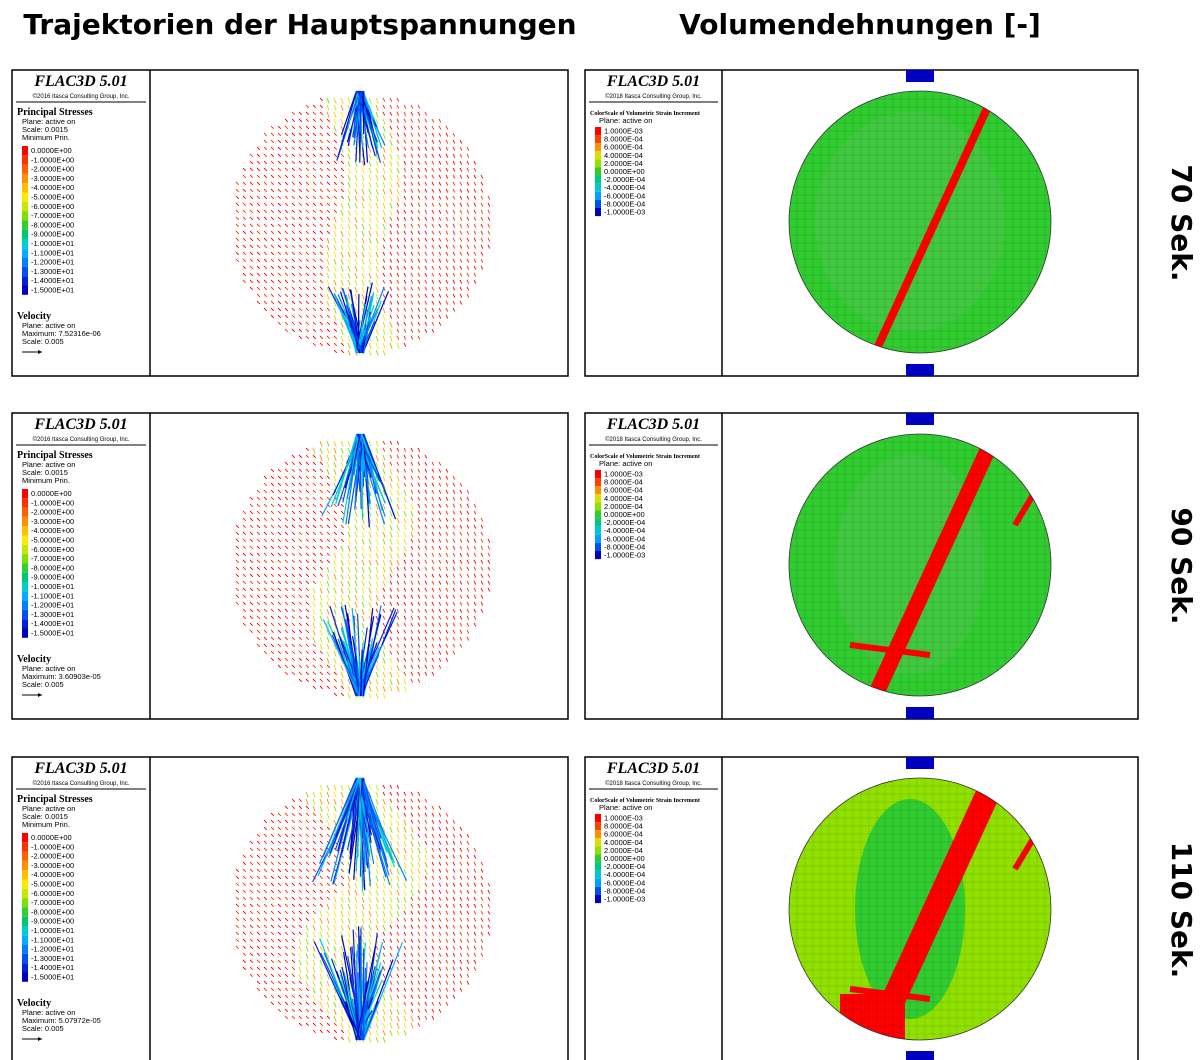 The height and width of the screenshot is (1060, 1202). What do you see at coordinates (55, 112) in the screenshot?
I see `legend-title: Principal Stresses` at bounding box center [55, 112].